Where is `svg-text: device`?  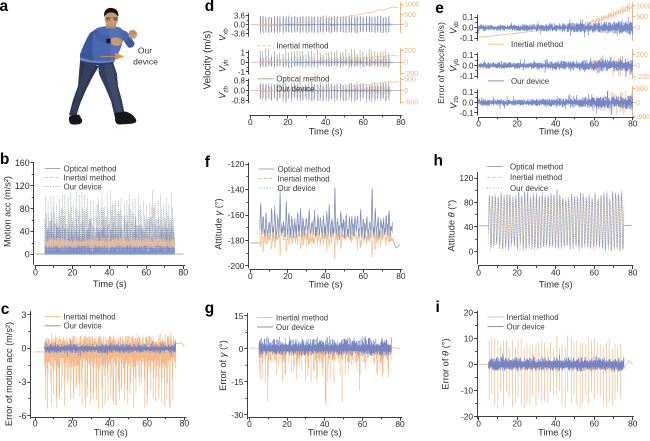 svg-text: device is located at coordinates (145, 61).